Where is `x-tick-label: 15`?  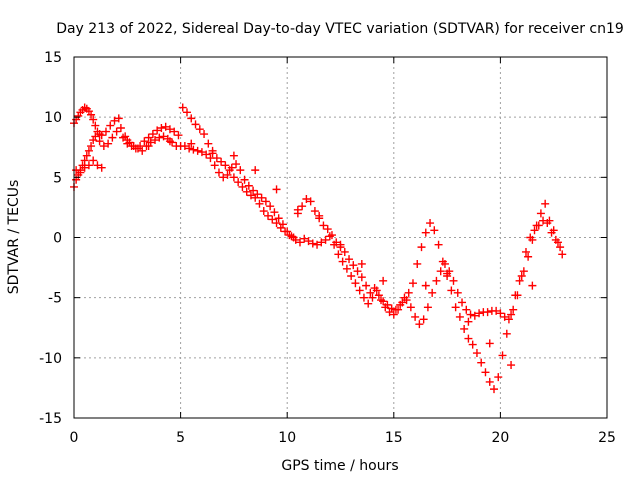
x-tick-label: 15 is located at coordinates (394, 438).